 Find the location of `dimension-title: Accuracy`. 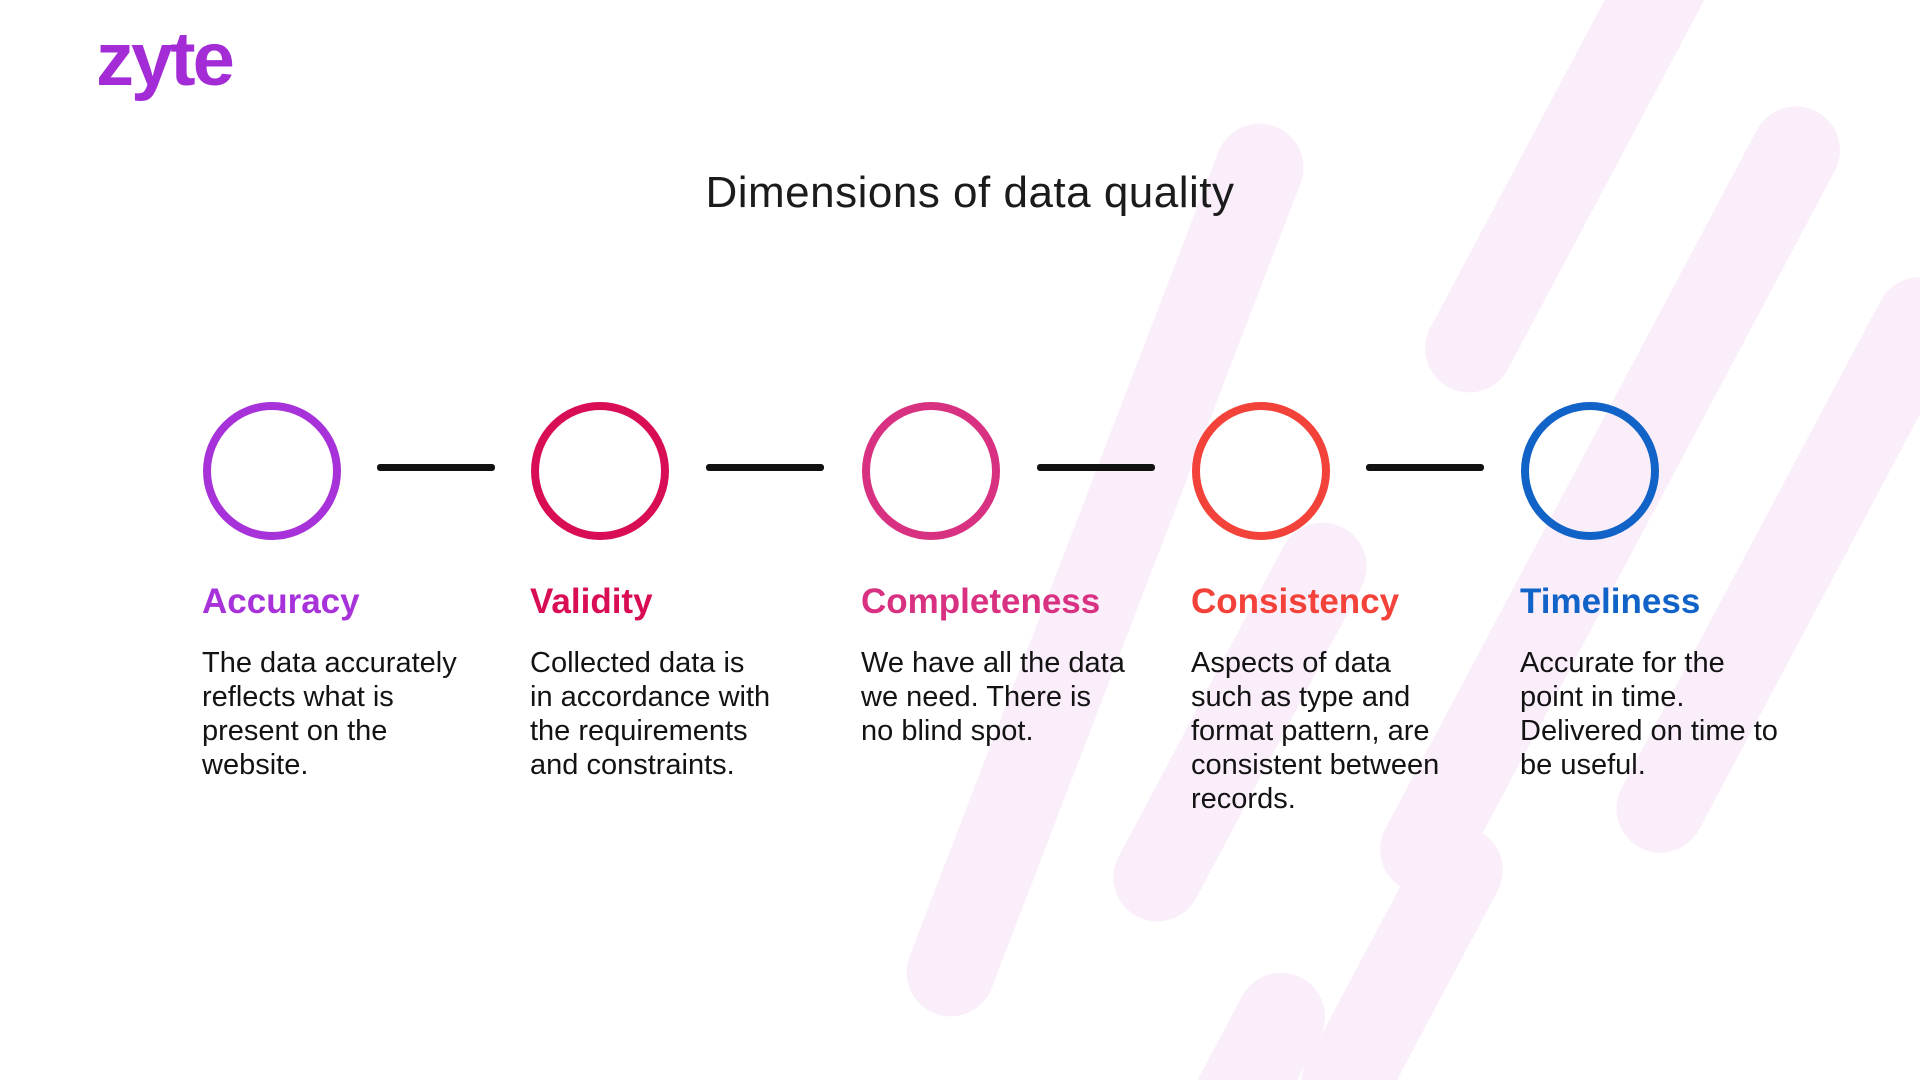

dimension-title: Accuracy is located at coordinates (281, 601).